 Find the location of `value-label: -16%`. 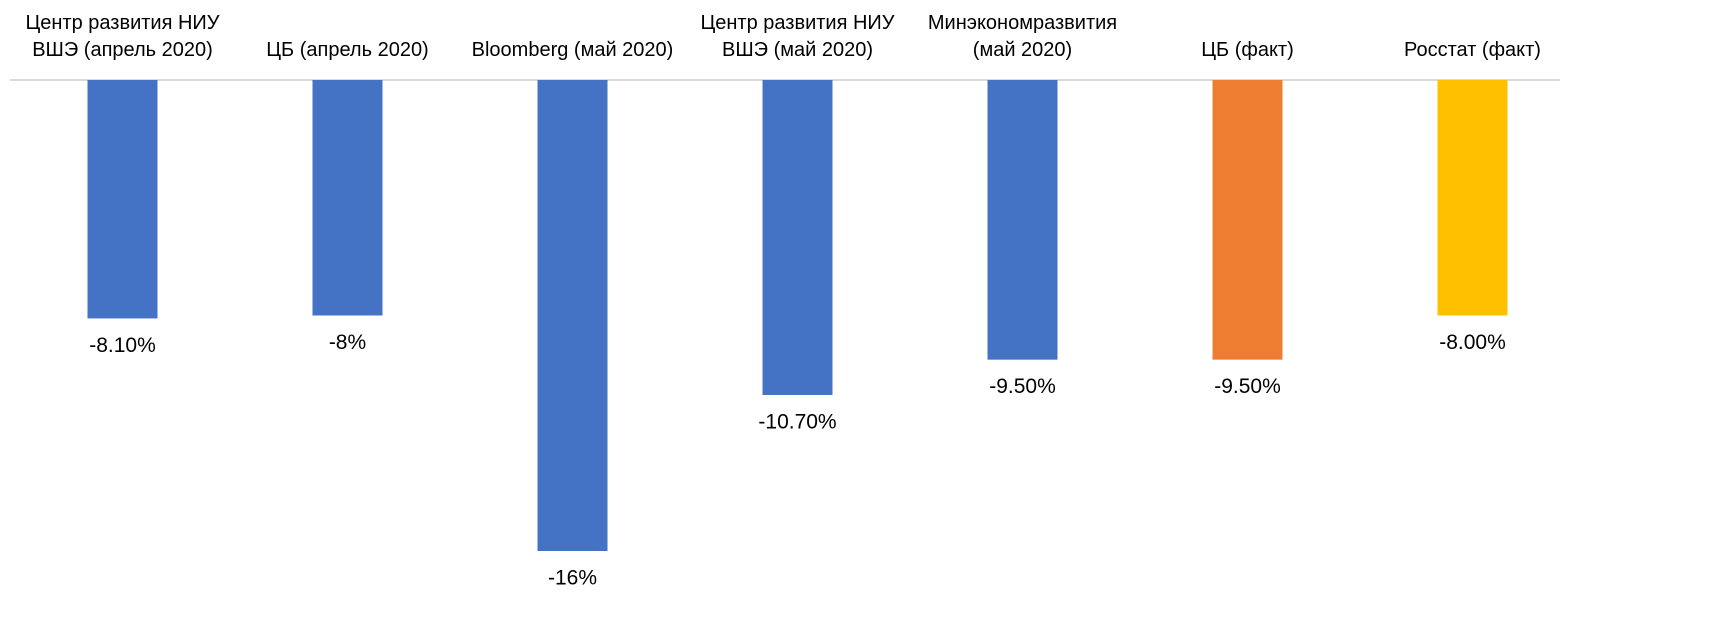

value-label: -16% is located at coordinates (572, 578).